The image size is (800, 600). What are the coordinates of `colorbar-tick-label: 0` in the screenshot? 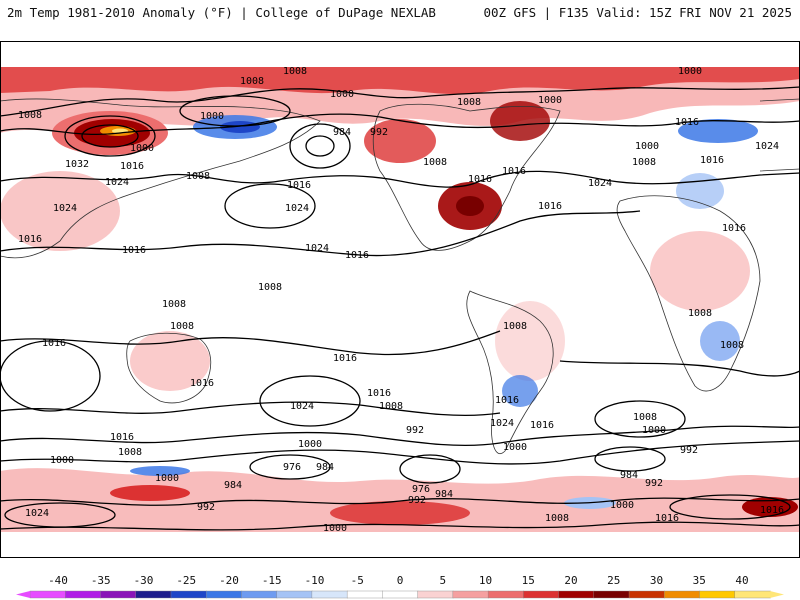 It's located at (400, 580).